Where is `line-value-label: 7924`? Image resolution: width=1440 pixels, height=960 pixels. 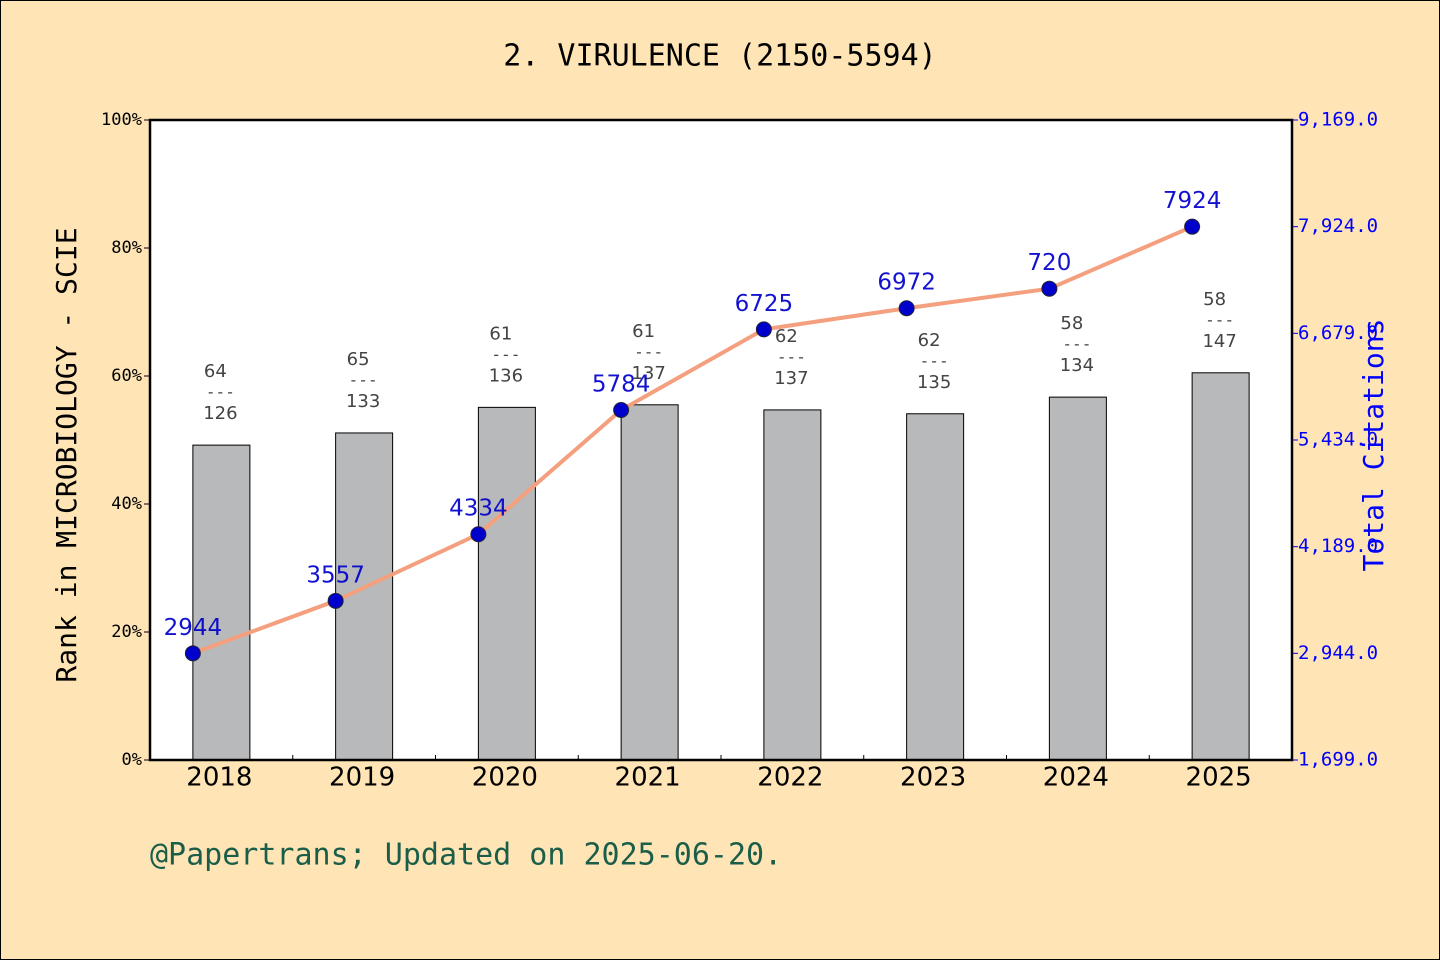
line-value-label: 7924 is located at coordinates (1192, 201).